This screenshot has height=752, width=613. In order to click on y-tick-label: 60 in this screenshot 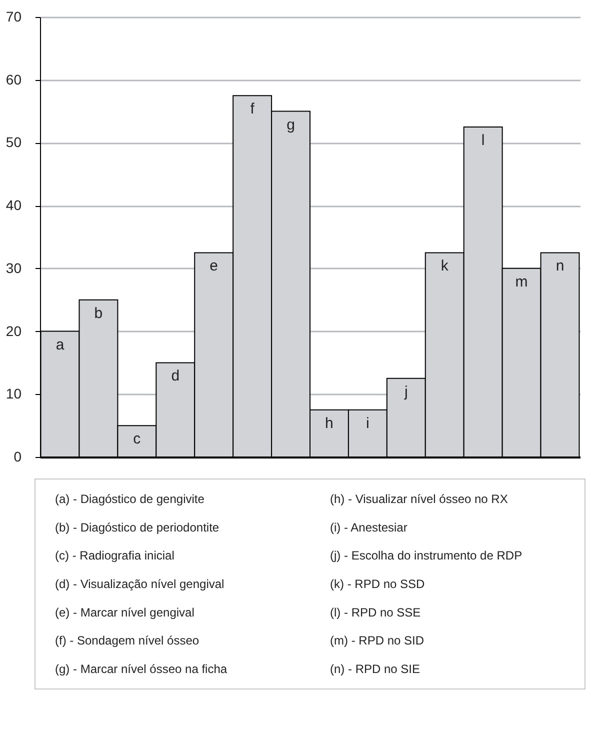, I will do `click(14, 79)`.